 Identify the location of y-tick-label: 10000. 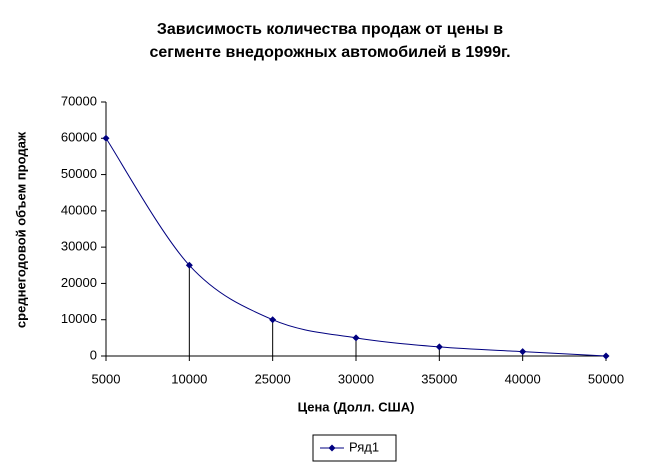
(79, 318).